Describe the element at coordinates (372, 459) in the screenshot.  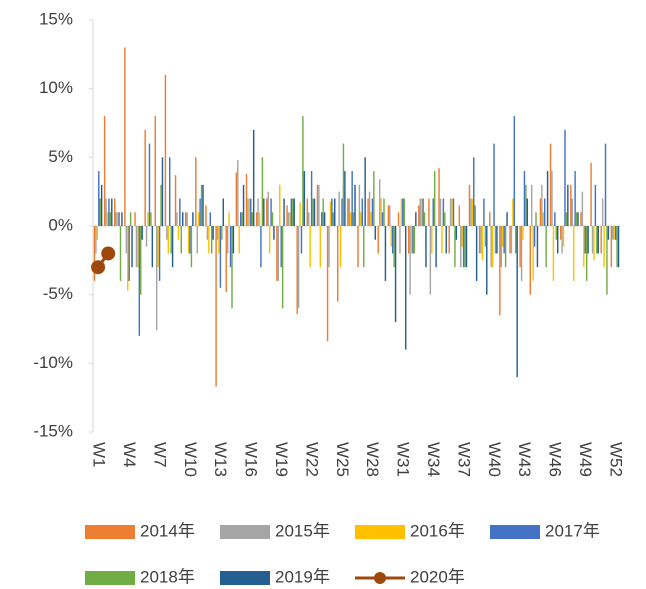
I see `x-tick-label: W28` at that location.